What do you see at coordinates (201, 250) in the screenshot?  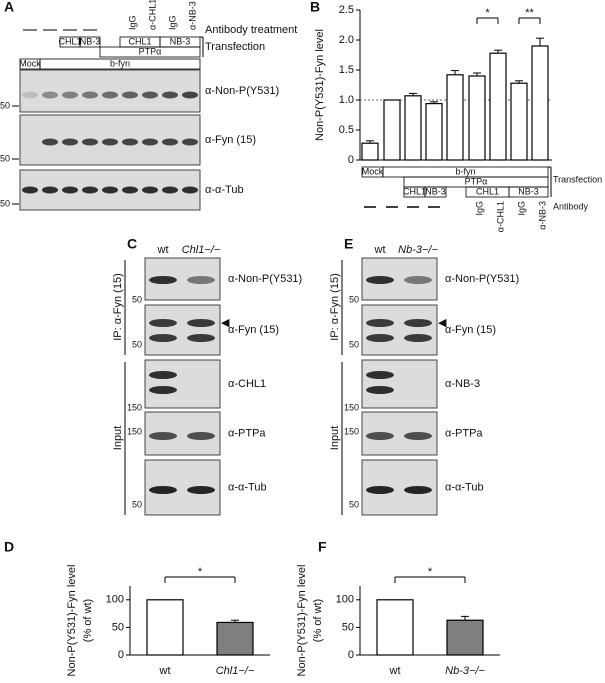 I see `label: Chl1−/−` at bounding box center [201, 250].